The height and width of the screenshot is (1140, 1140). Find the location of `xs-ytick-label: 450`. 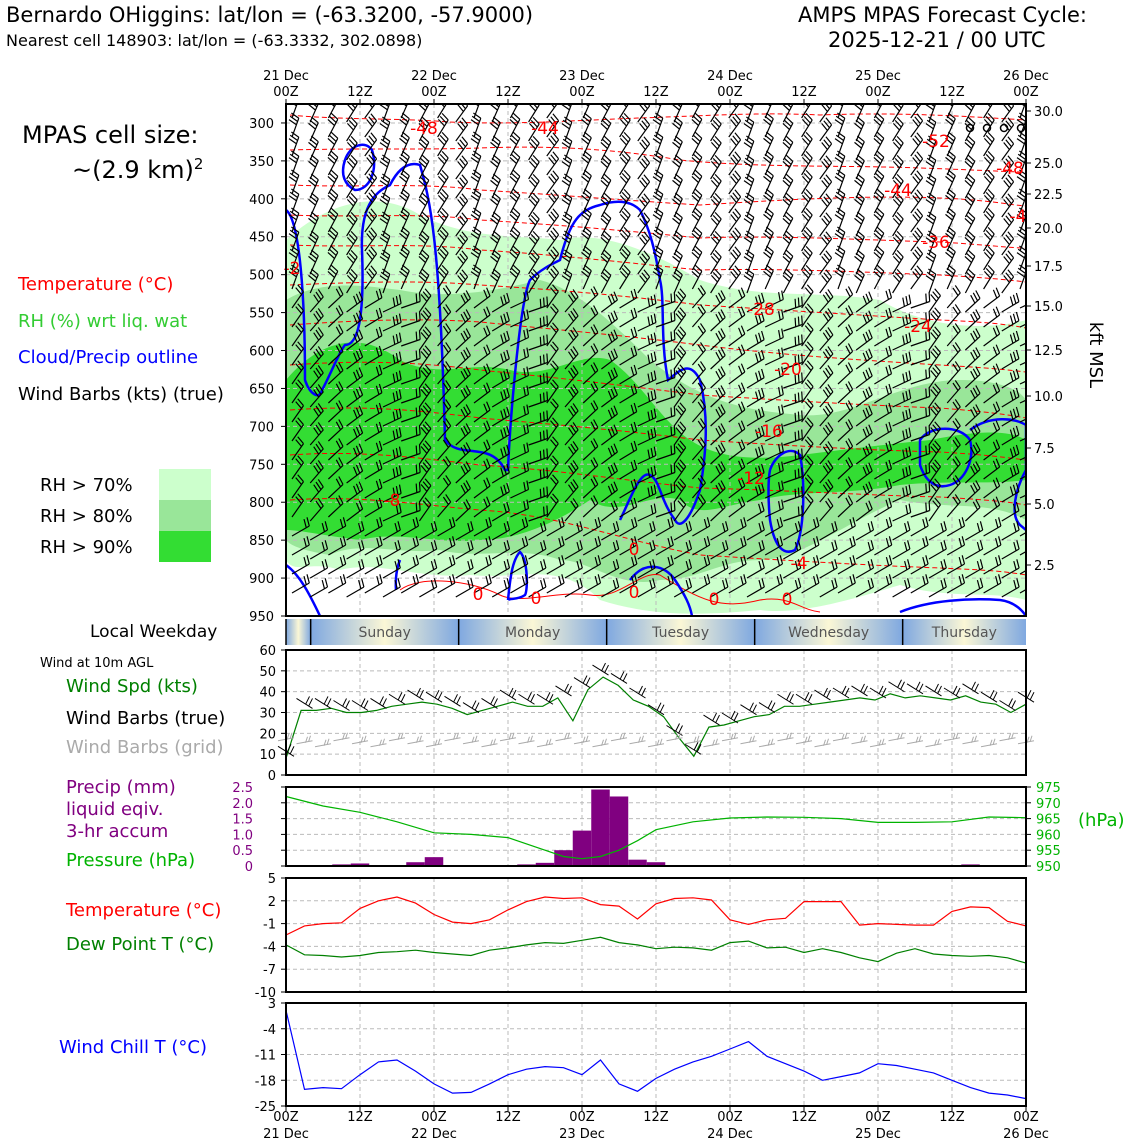

xs-ytick-label: 450 is located at coordinates (261, 238).